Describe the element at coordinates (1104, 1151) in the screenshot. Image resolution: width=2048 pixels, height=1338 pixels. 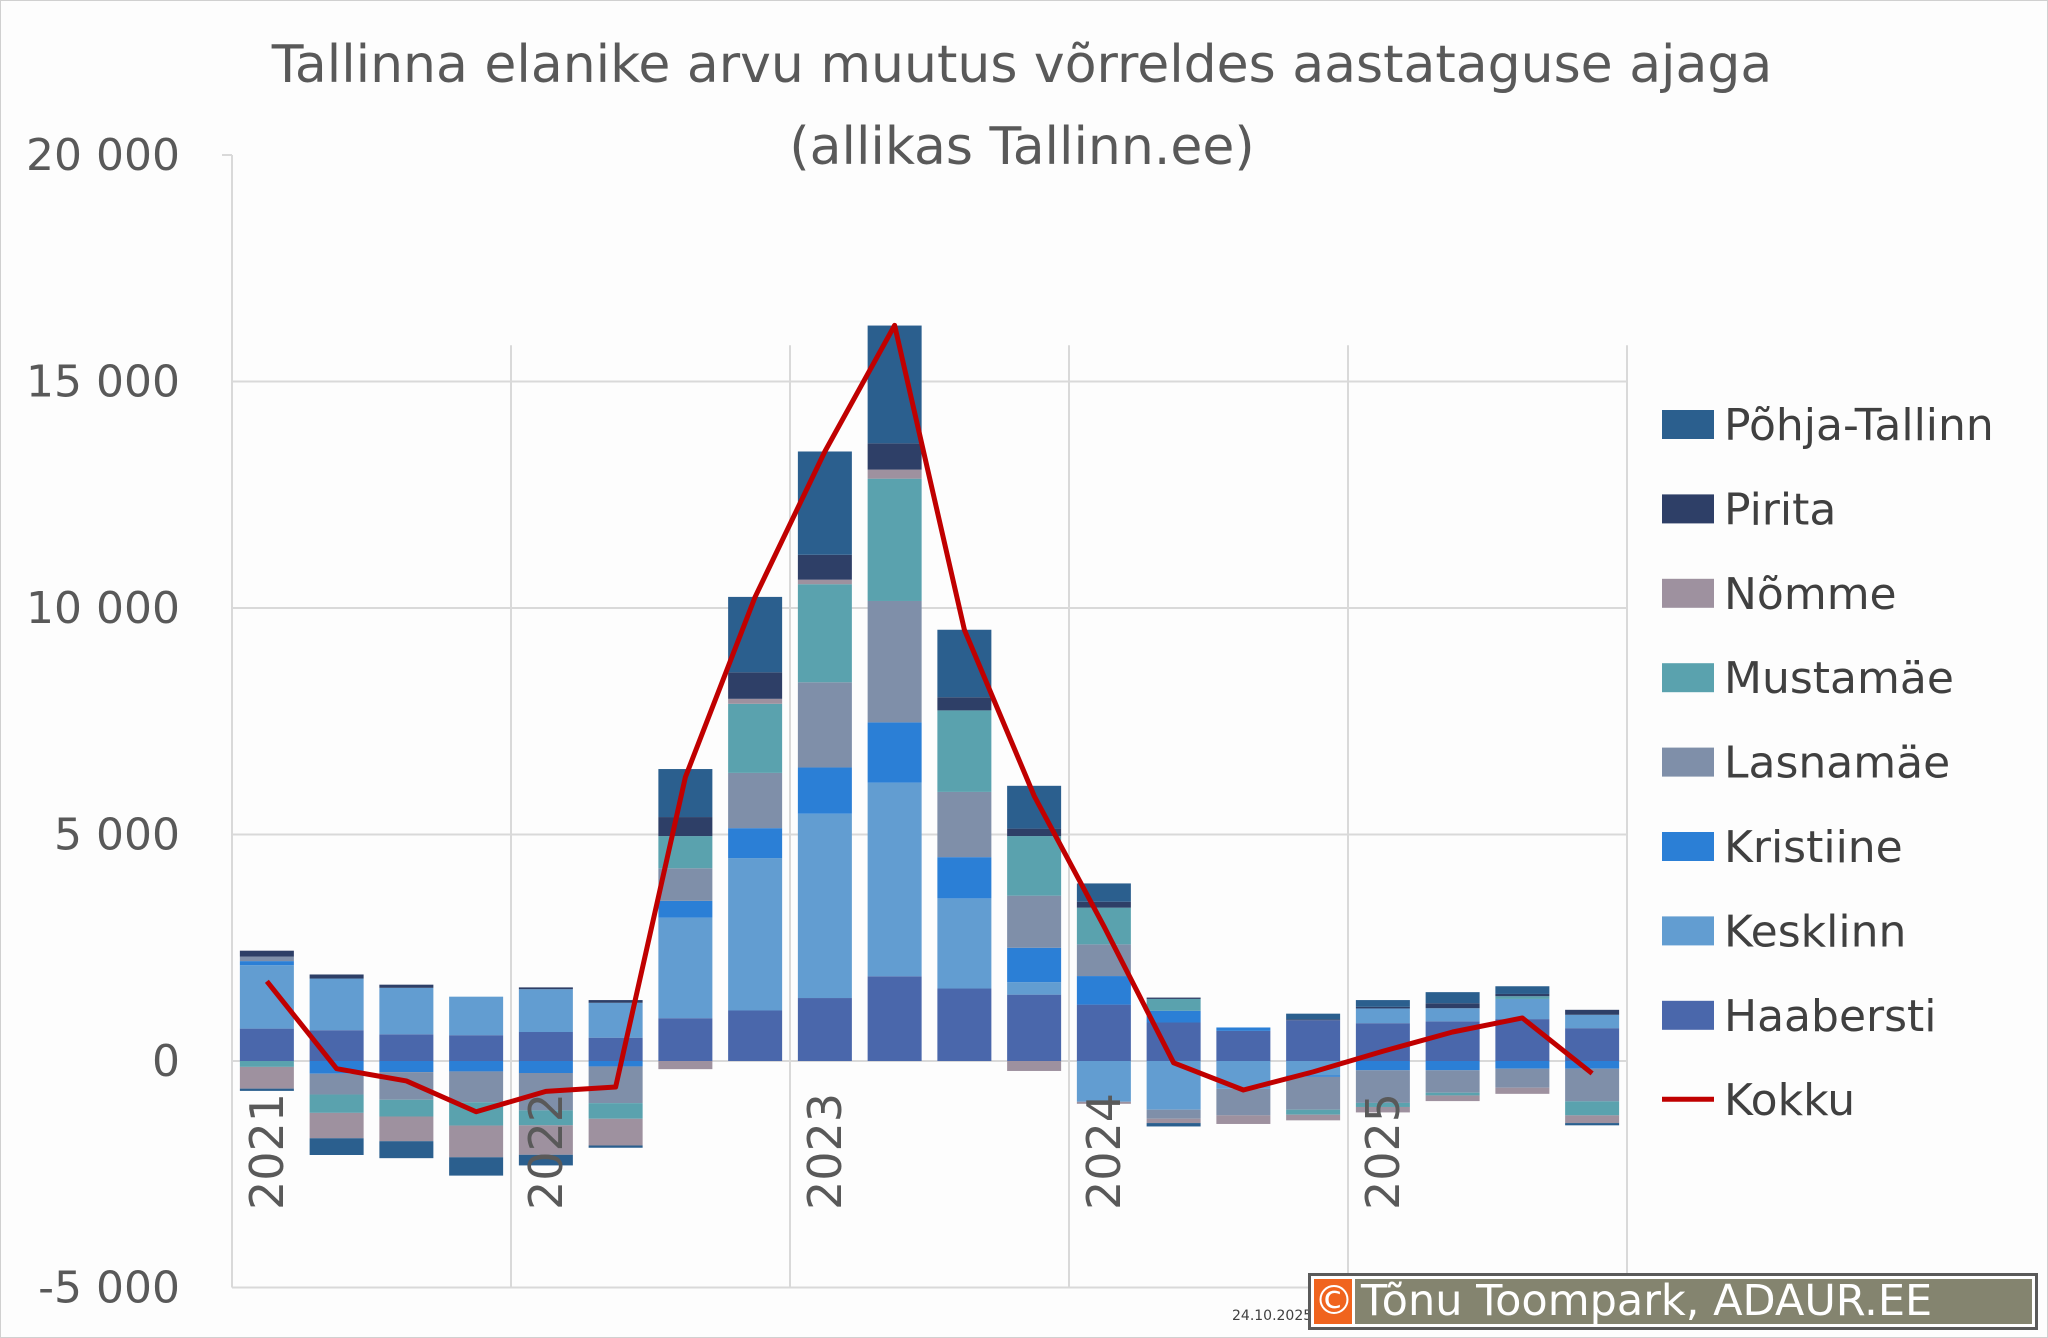
I see `x-tick-label: 2024` at that location.